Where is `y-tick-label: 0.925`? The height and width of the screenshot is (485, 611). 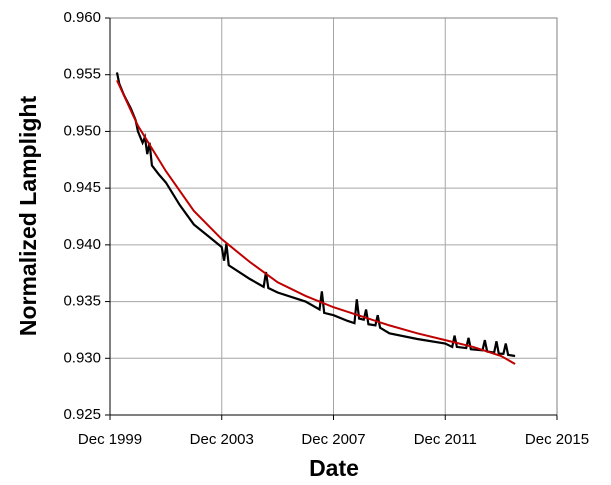 y-tick-label: 0.925 is located at coordinates (82, 414).